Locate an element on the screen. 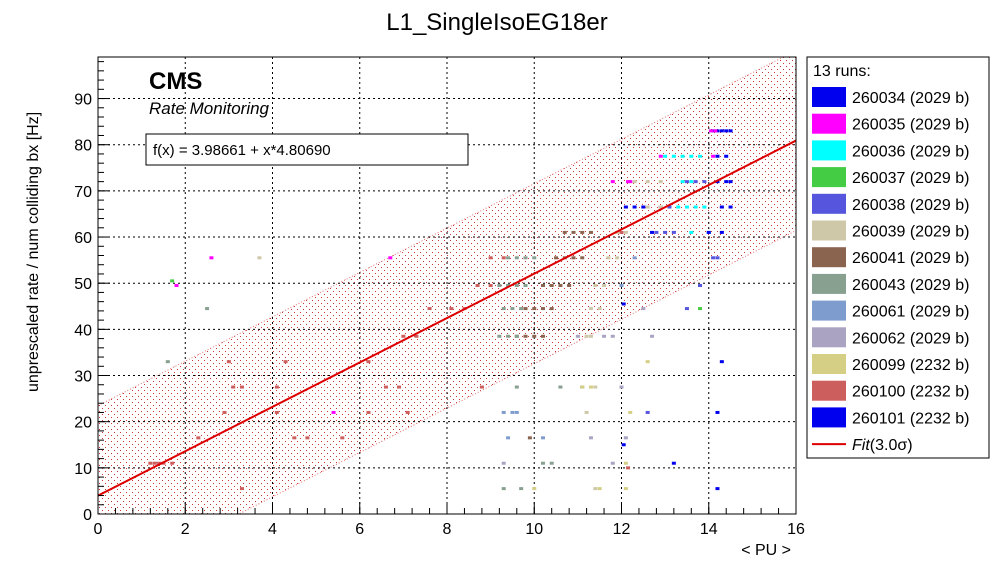 This screenshot has width=996, height=572. y-tick-label: 40 is located at coordinates (83, 330).